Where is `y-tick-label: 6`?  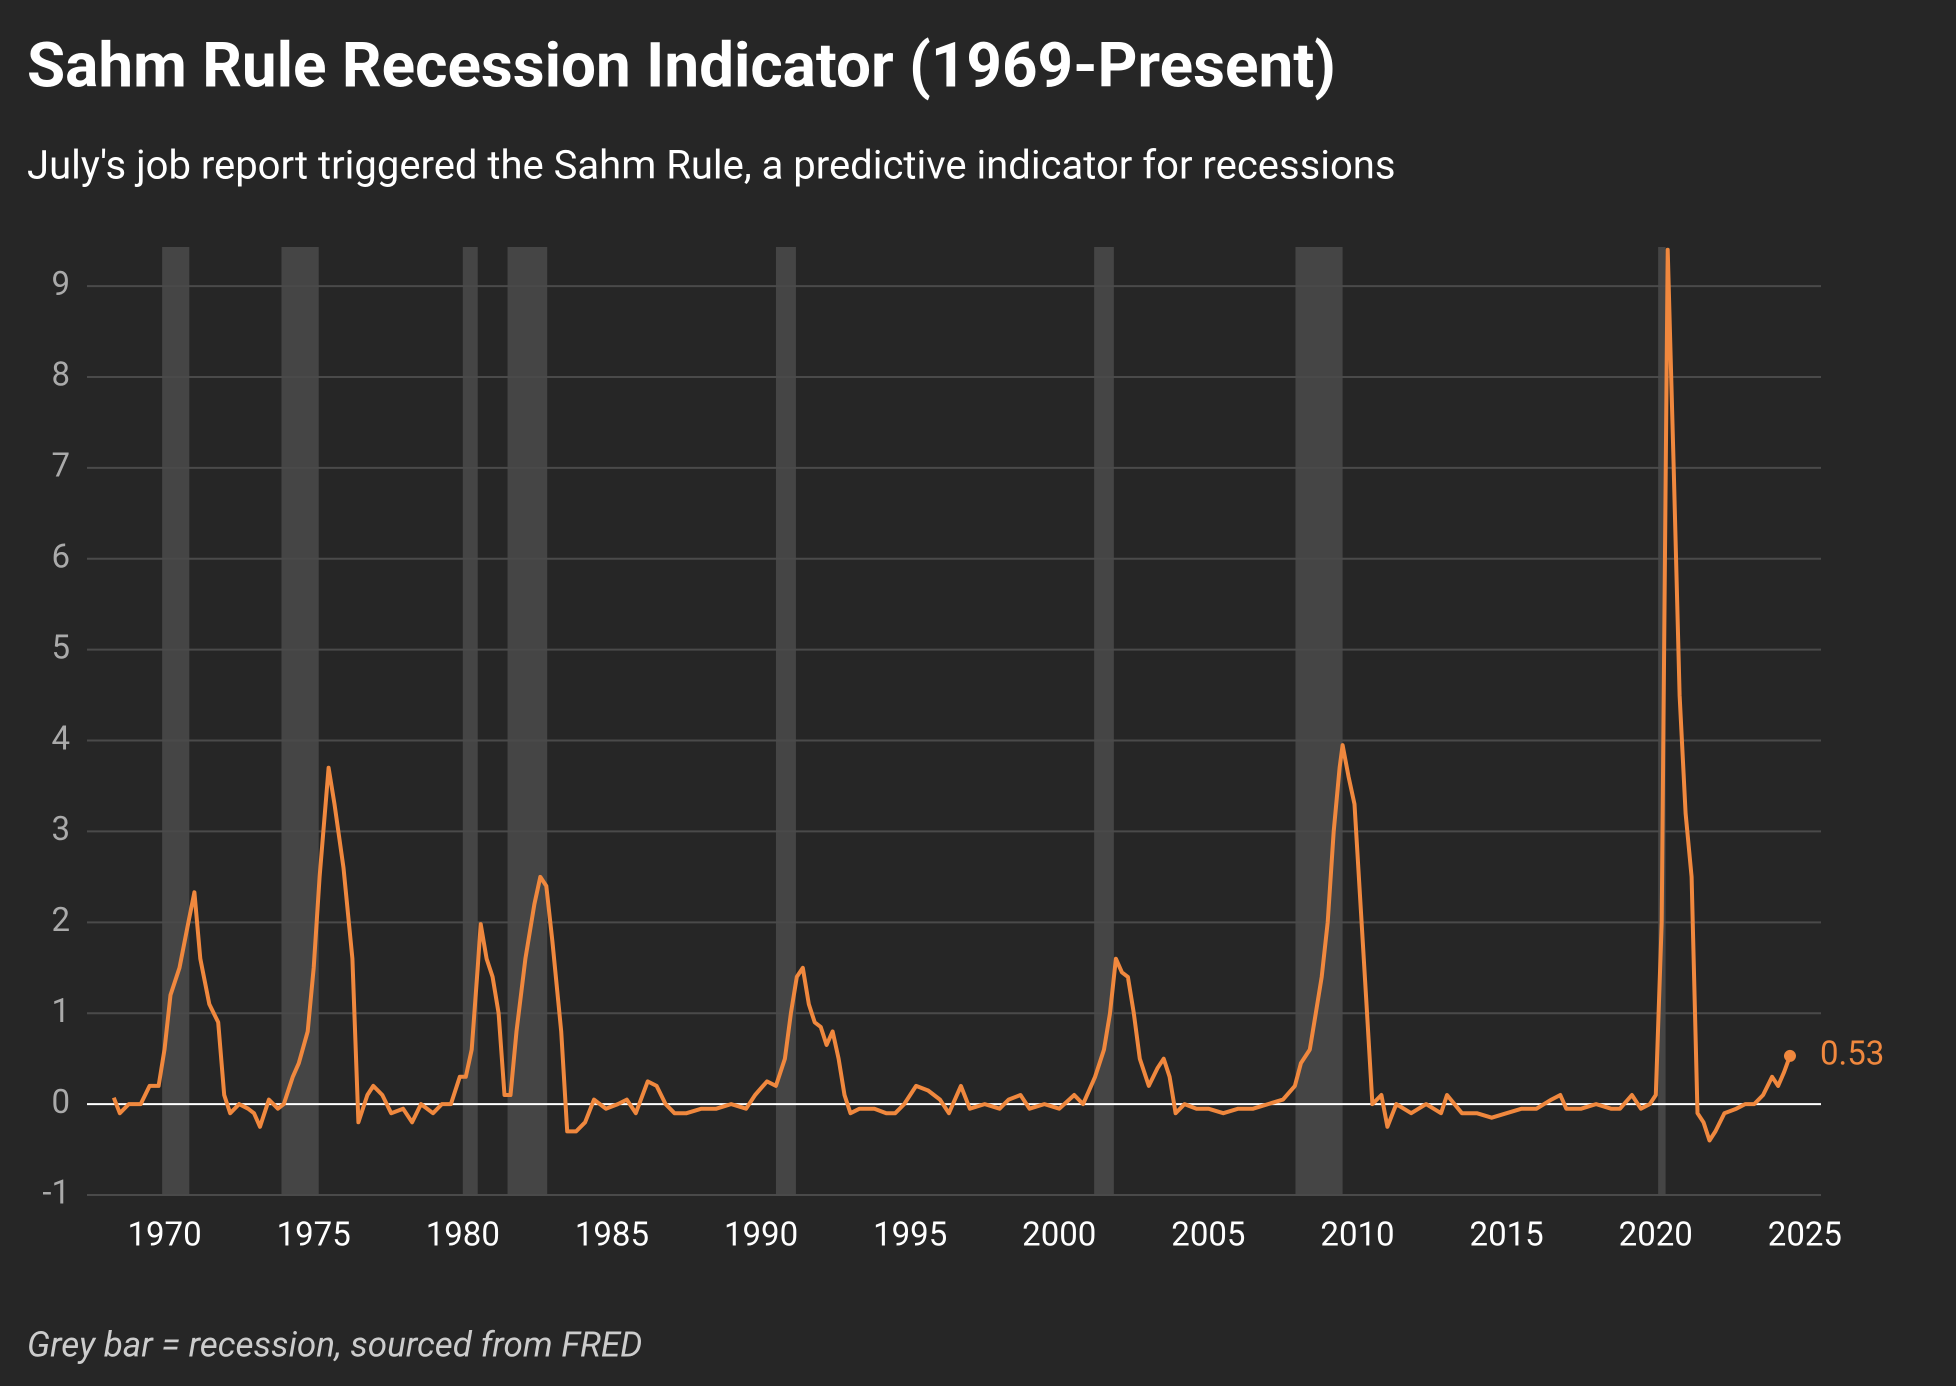
y-tick-label: 6 is located at coordinates (60, 556).